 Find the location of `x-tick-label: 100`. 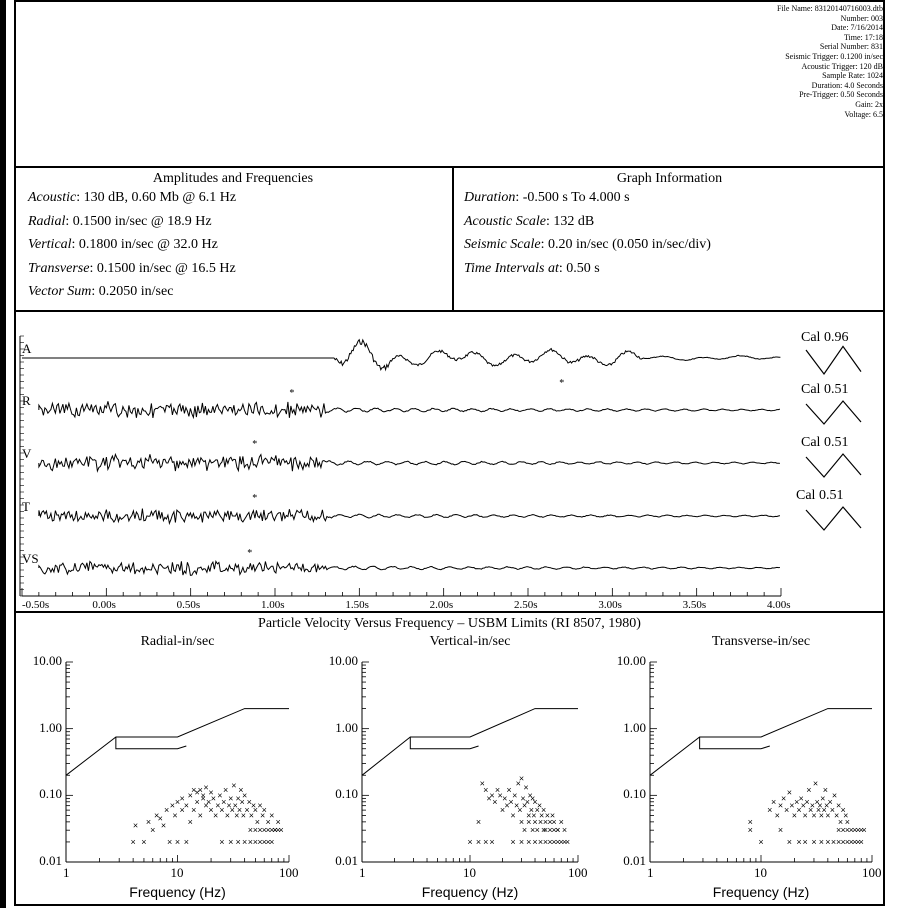

x-tick-label: 100 is located at coordinates (289, 872).